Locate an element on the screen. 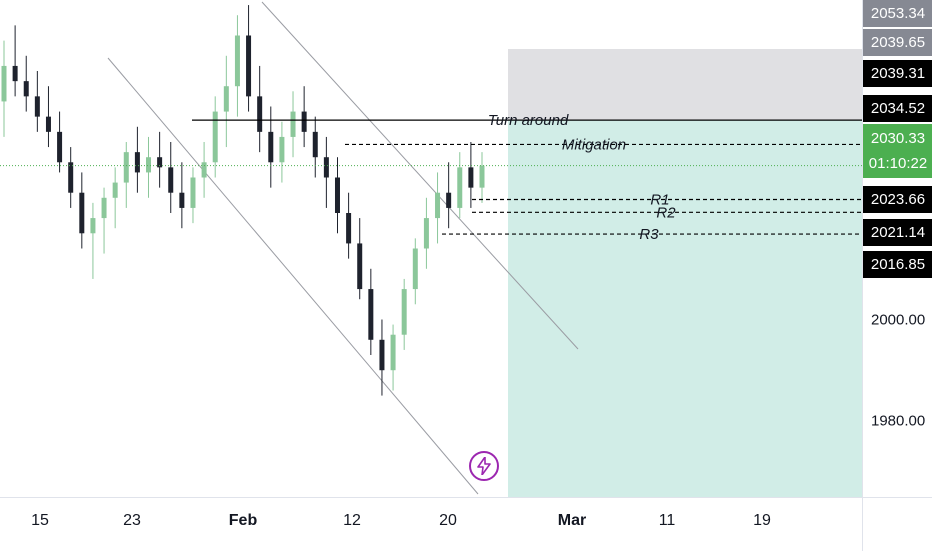  price-badge: 2023.66 is located at coordinates (897, 199).